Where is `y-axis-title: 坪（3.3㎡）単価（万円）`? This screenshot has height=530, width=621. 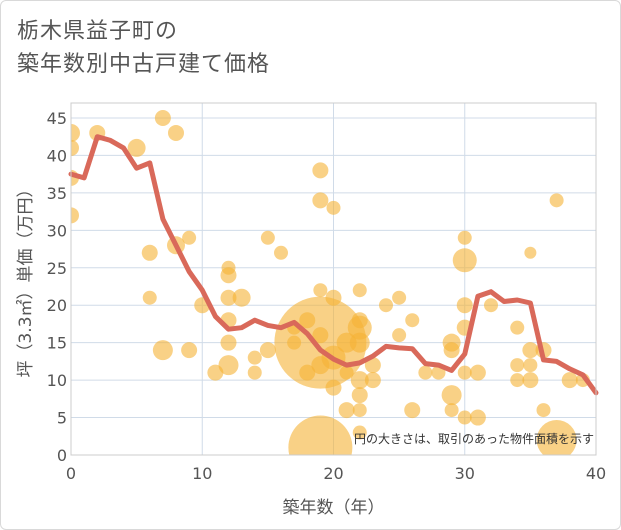 y-axis-title: 坪（3.3㎡）単価（万円） is located at coordinates (26, 278).